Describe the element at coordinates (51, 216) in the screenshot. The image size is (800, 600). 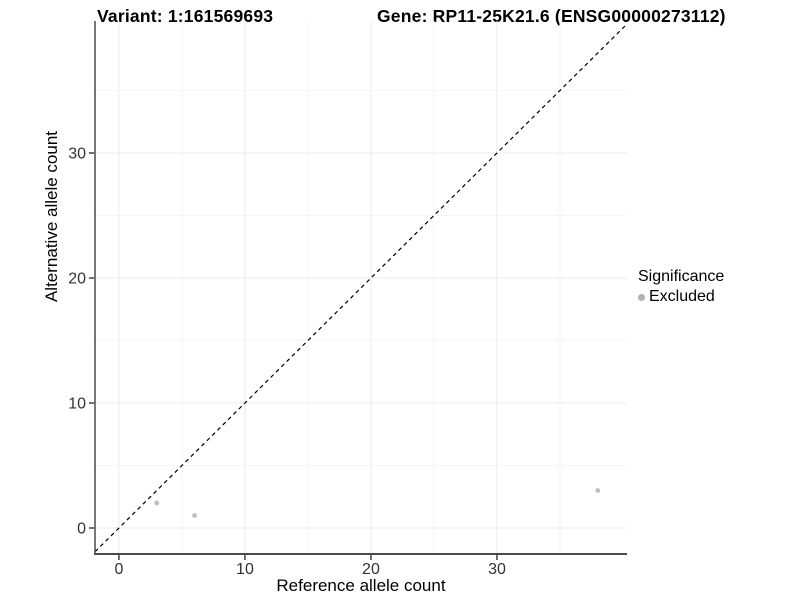
I see `y-axis-title: Alternative allele count` at that location.